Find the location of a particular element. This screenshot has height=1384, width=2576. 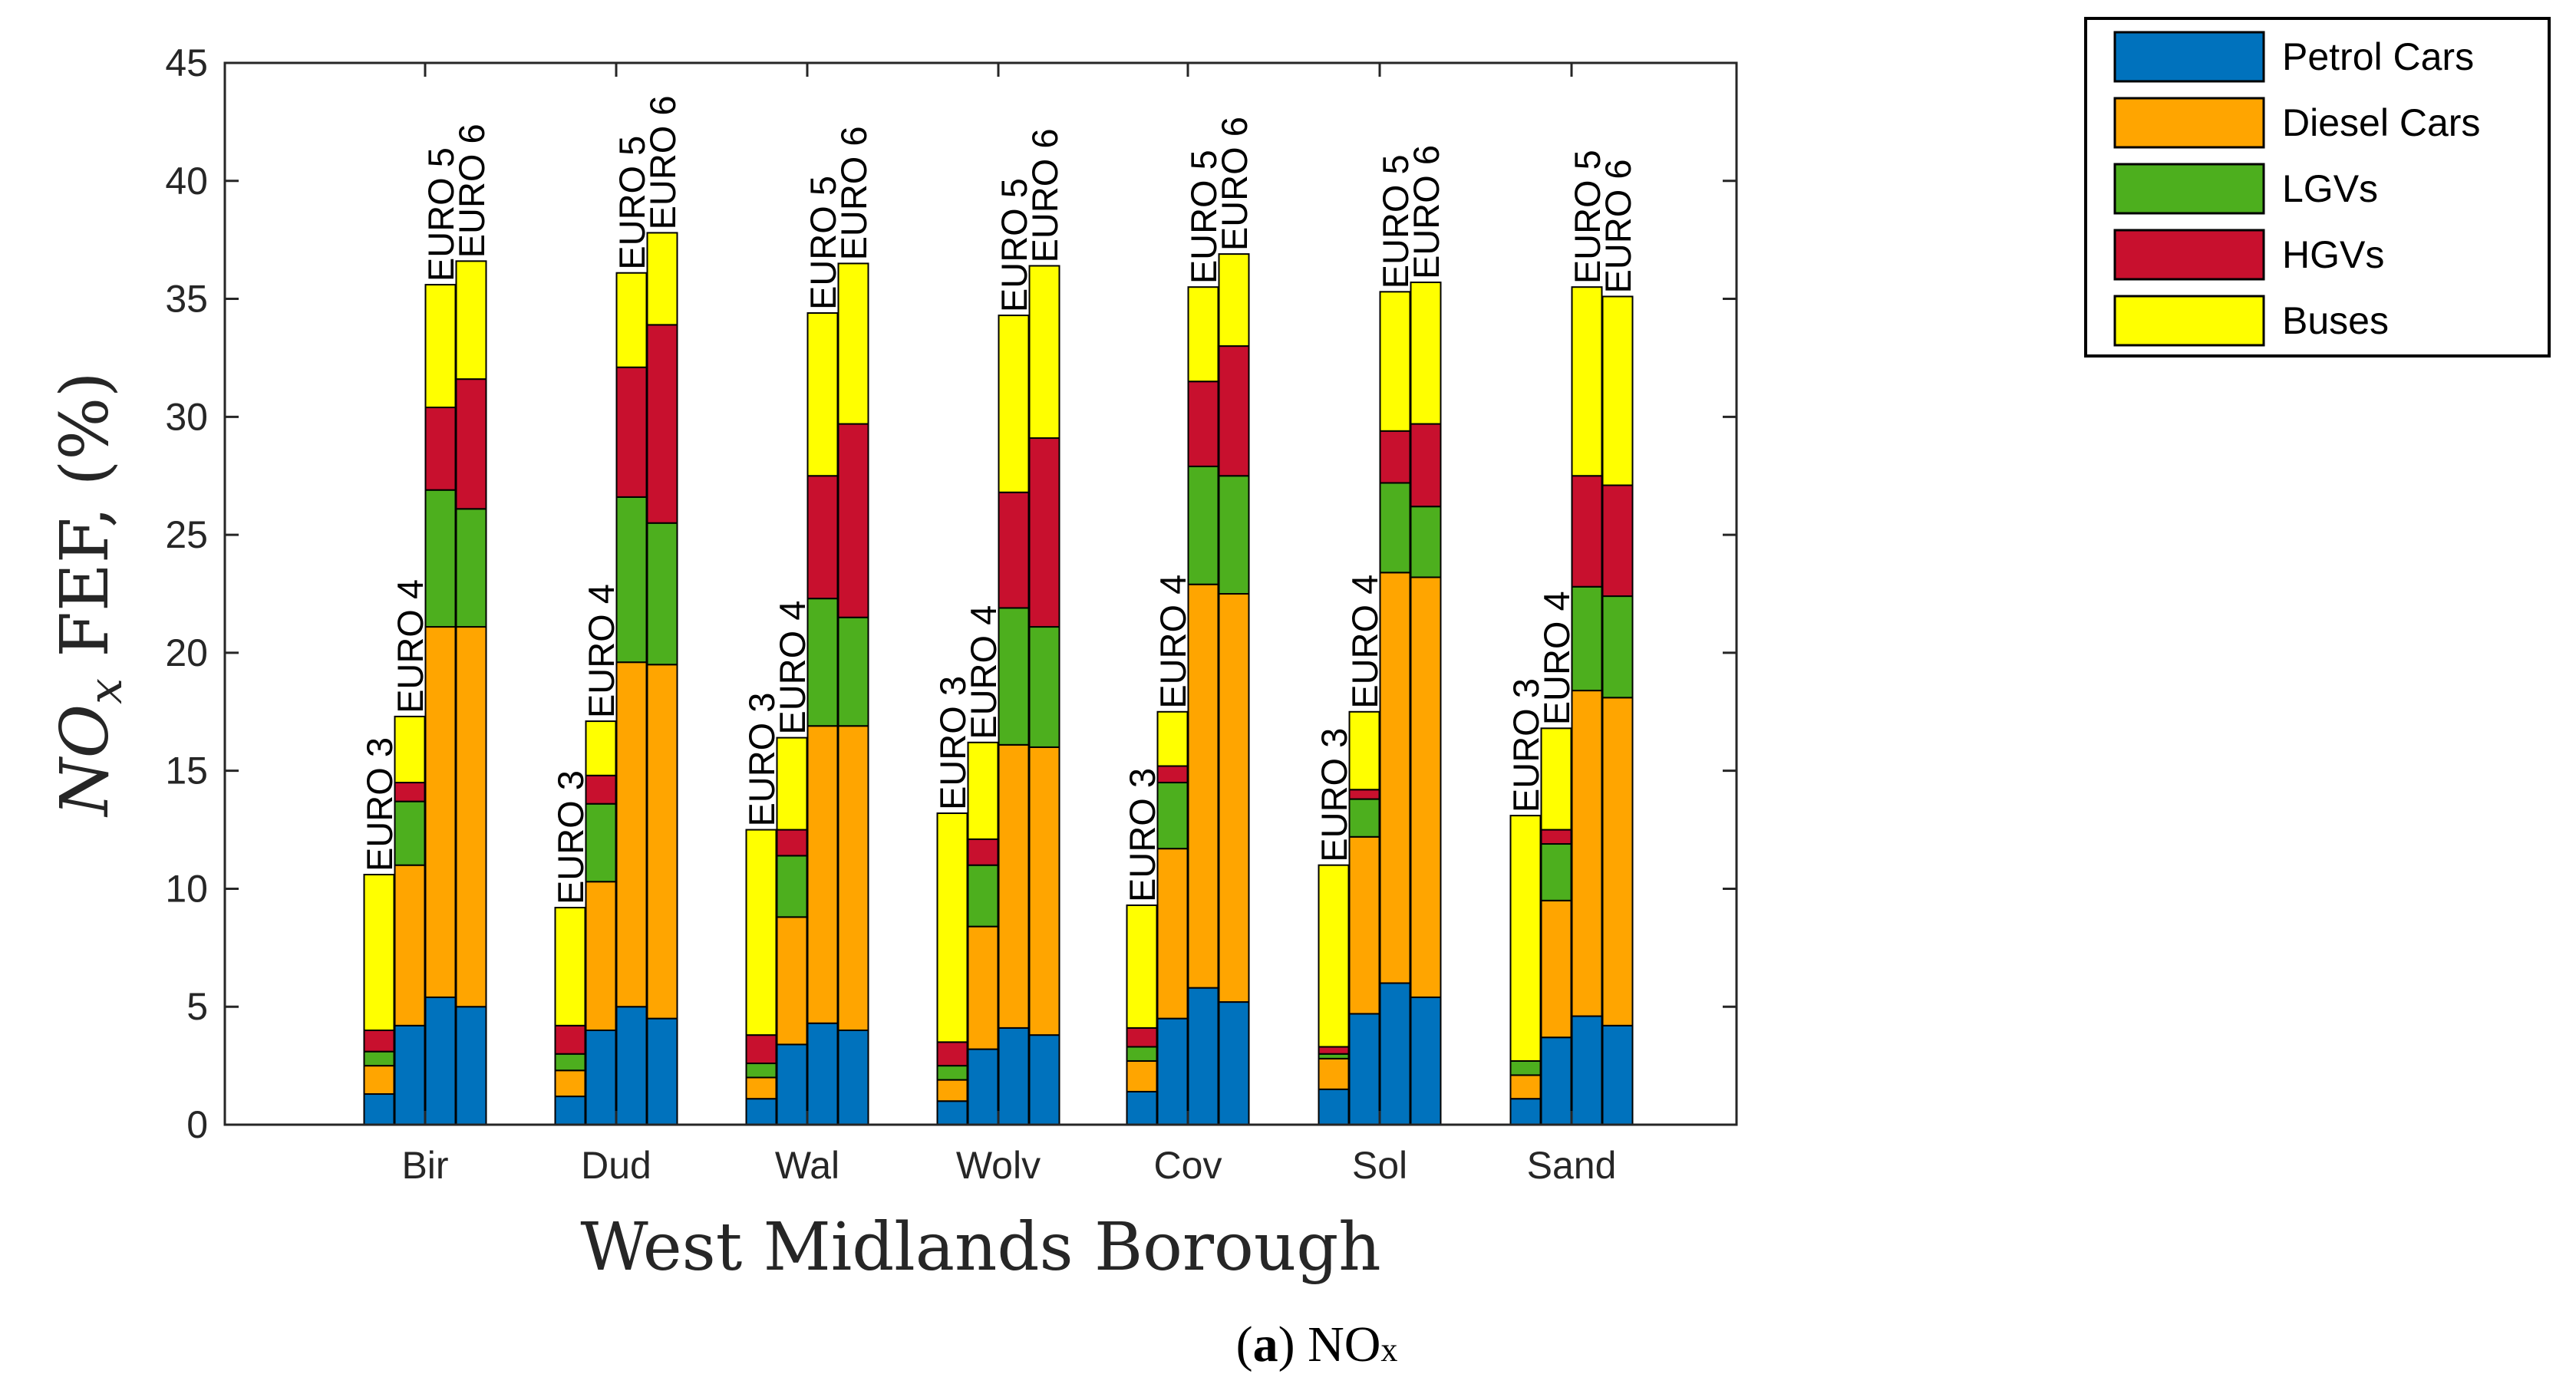

bar-segment-bir-euro4-buses is located at coordinates (410, 749).